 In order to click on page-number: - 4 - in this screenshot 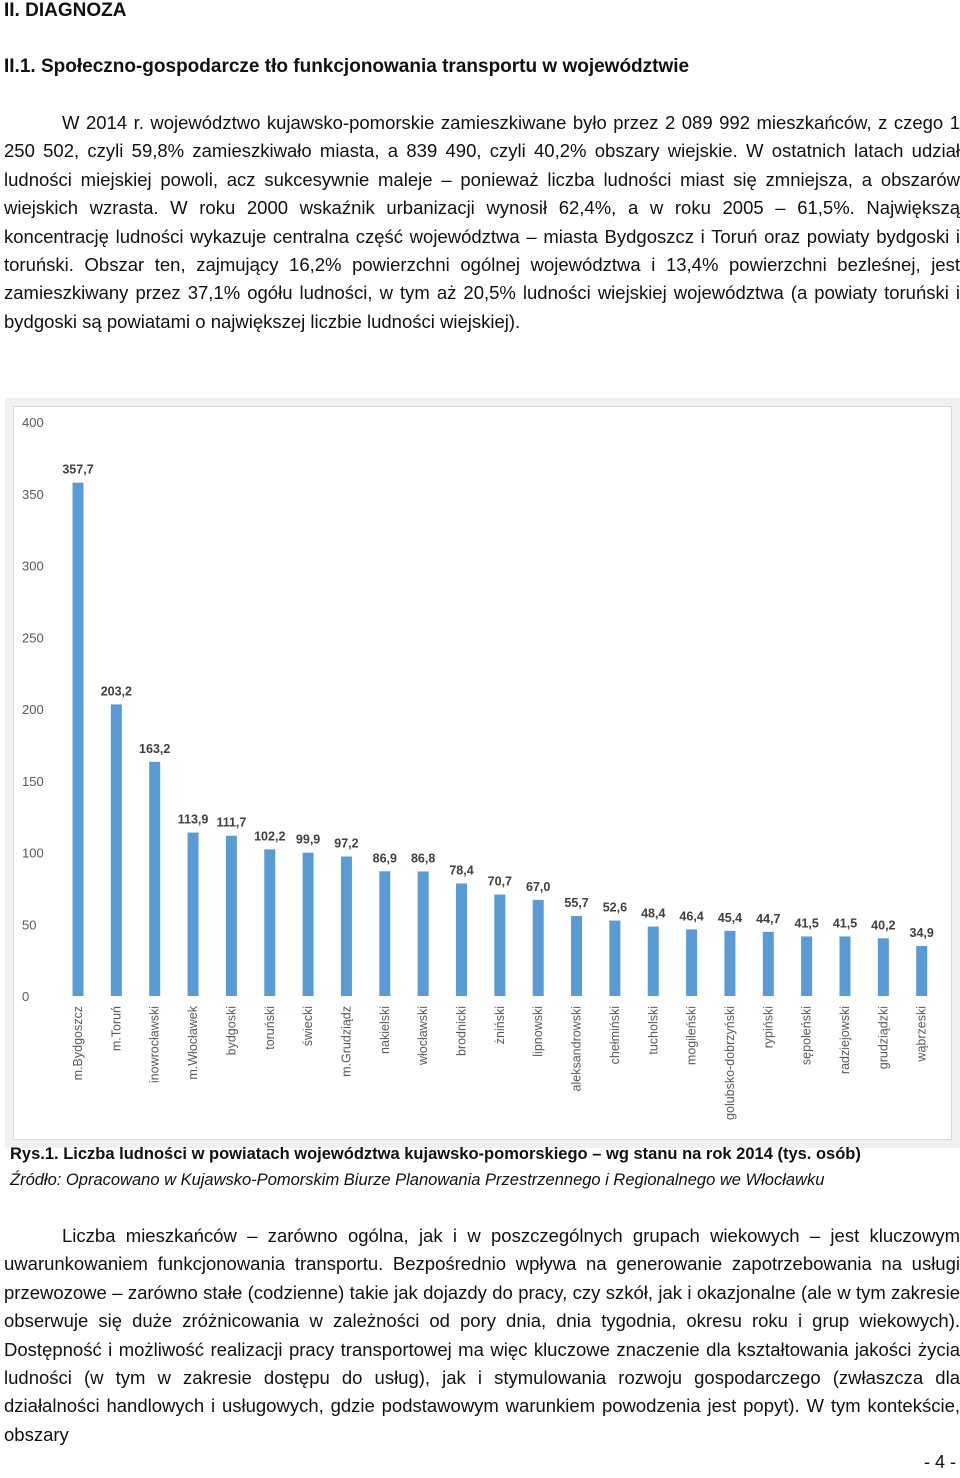, I will do `click(939, 1462)`.